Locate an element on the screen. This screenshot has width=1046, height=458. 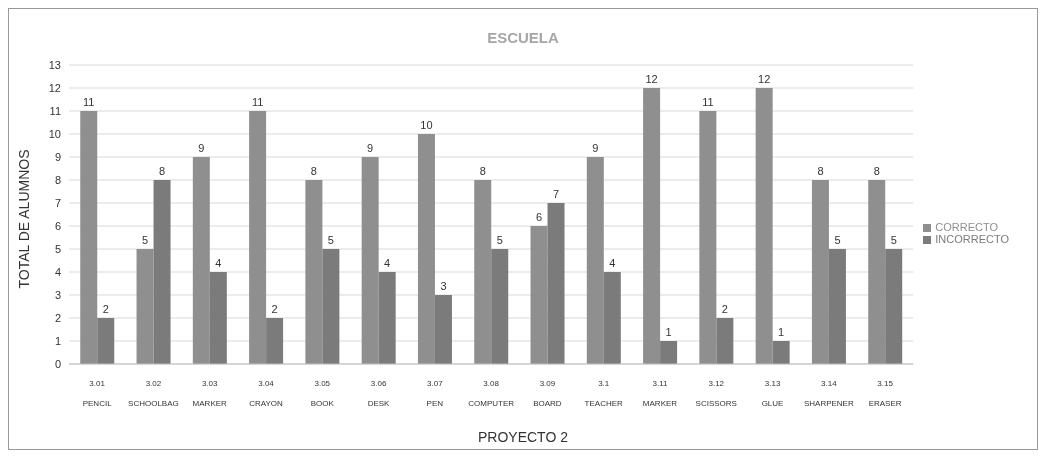
category-label: 3.13 GLUE is located at coordinates (772, 393).